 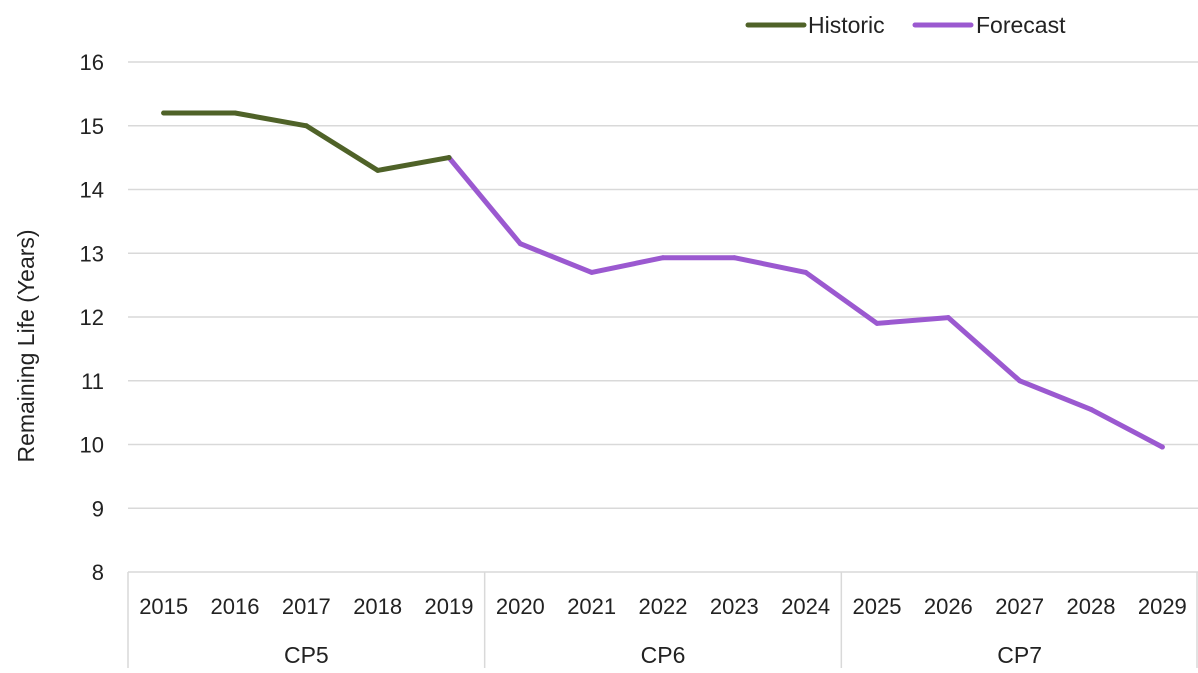 What do you see at coordinates (663, 606) in the screenshot?
I see `x-tick-label: 2022` at bounding box center [663, 606].